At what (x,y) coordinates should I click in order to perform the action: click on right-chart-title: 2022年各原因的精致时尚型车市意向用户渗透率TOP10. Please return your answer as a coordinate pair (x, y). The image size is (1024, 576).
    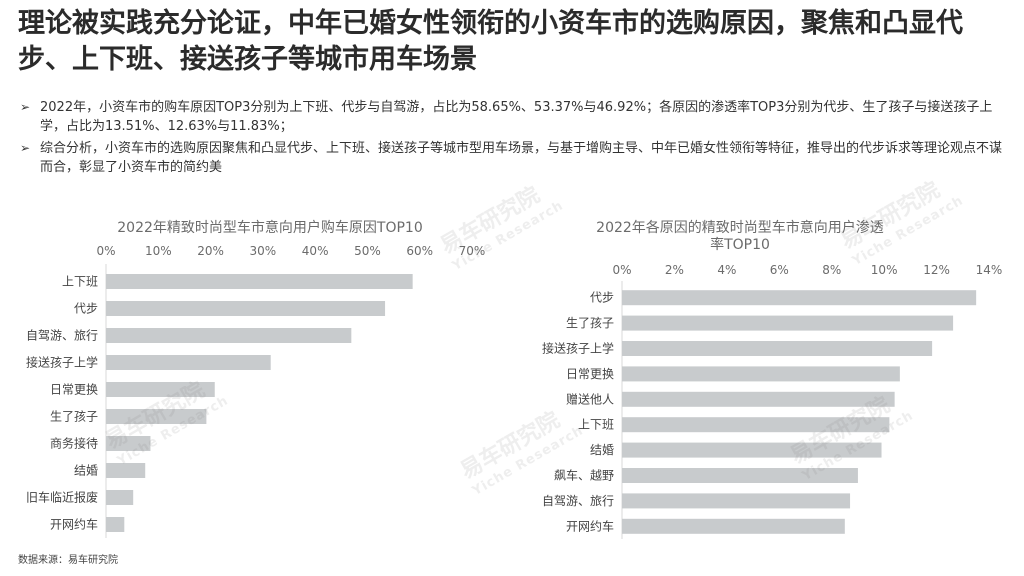
    Looking at the image, I should click on (740, 236).